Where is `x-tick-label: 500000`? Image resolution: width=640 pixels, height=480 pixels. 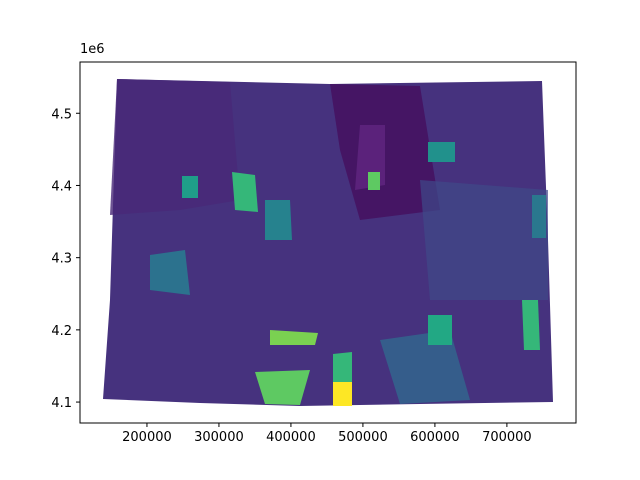 x-tick-label: 500000 is located at coordinates (363, 437).